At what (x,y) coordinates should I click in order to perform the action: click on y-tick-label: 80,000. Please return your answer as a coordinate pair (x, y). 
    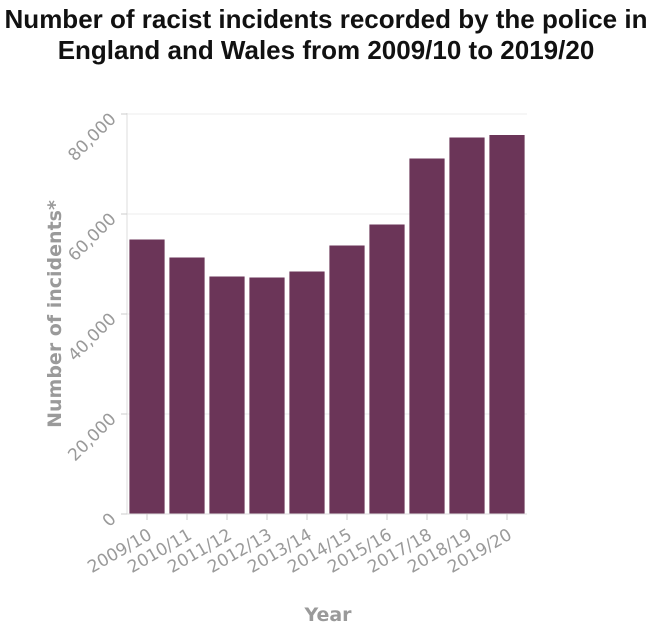
    Looking at the image, I should click on (92, 137).